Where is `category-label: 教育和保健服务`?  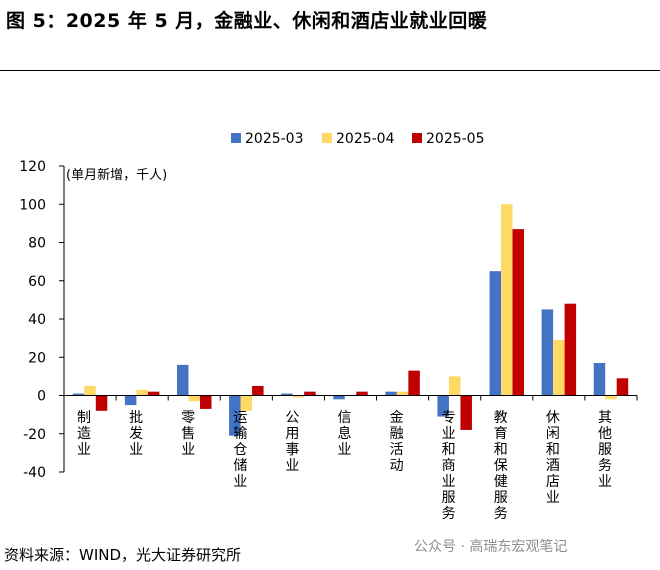
category-label: 教育和保健服务 is located at coordinates (501, 466).